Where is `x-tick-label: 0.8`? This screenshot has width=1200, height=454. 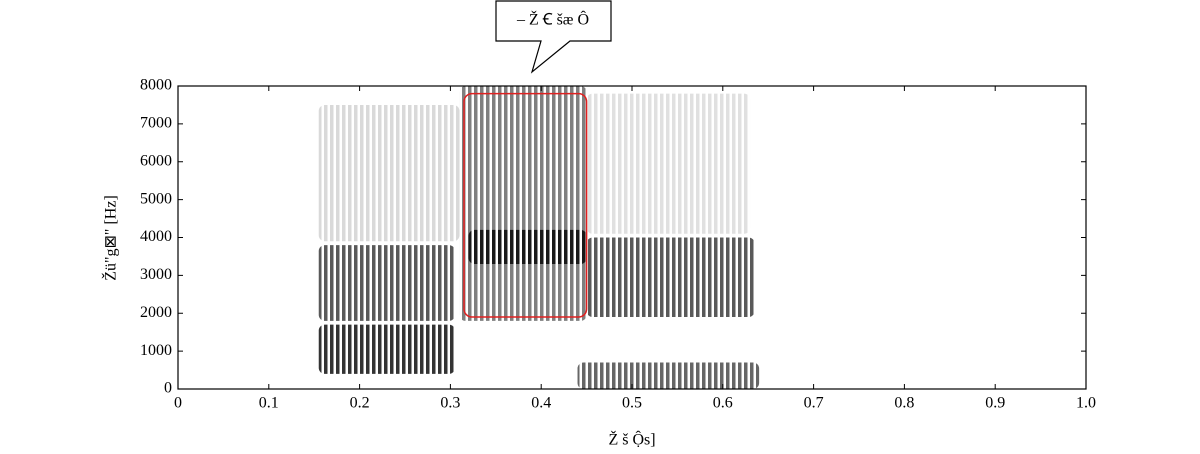 x-tick-label: 0.8 is located at coordinates (904, 403).